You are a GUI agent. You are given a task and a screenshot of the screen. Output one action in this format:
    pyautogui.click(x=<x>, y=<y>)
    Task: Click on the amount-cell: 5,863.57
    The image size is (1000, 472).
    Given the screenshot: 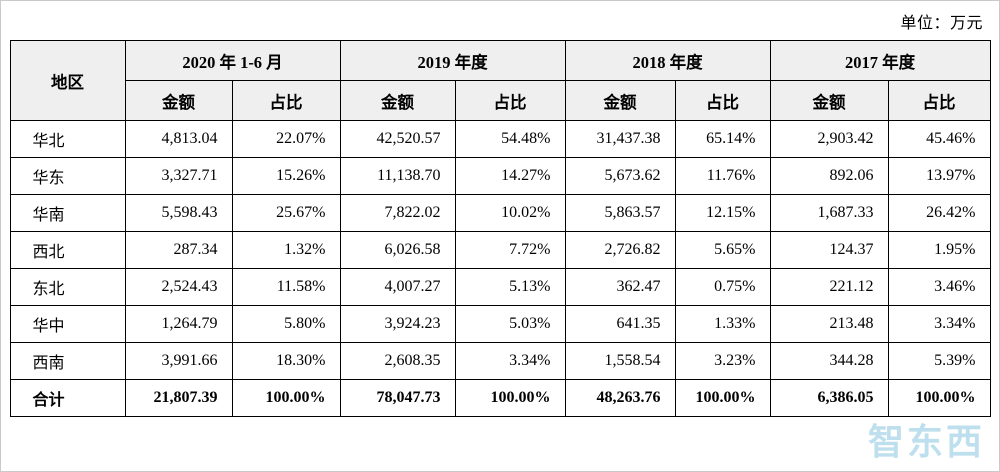 What is the action you would take?
    pyautogui.click(x=620, y=213)
    